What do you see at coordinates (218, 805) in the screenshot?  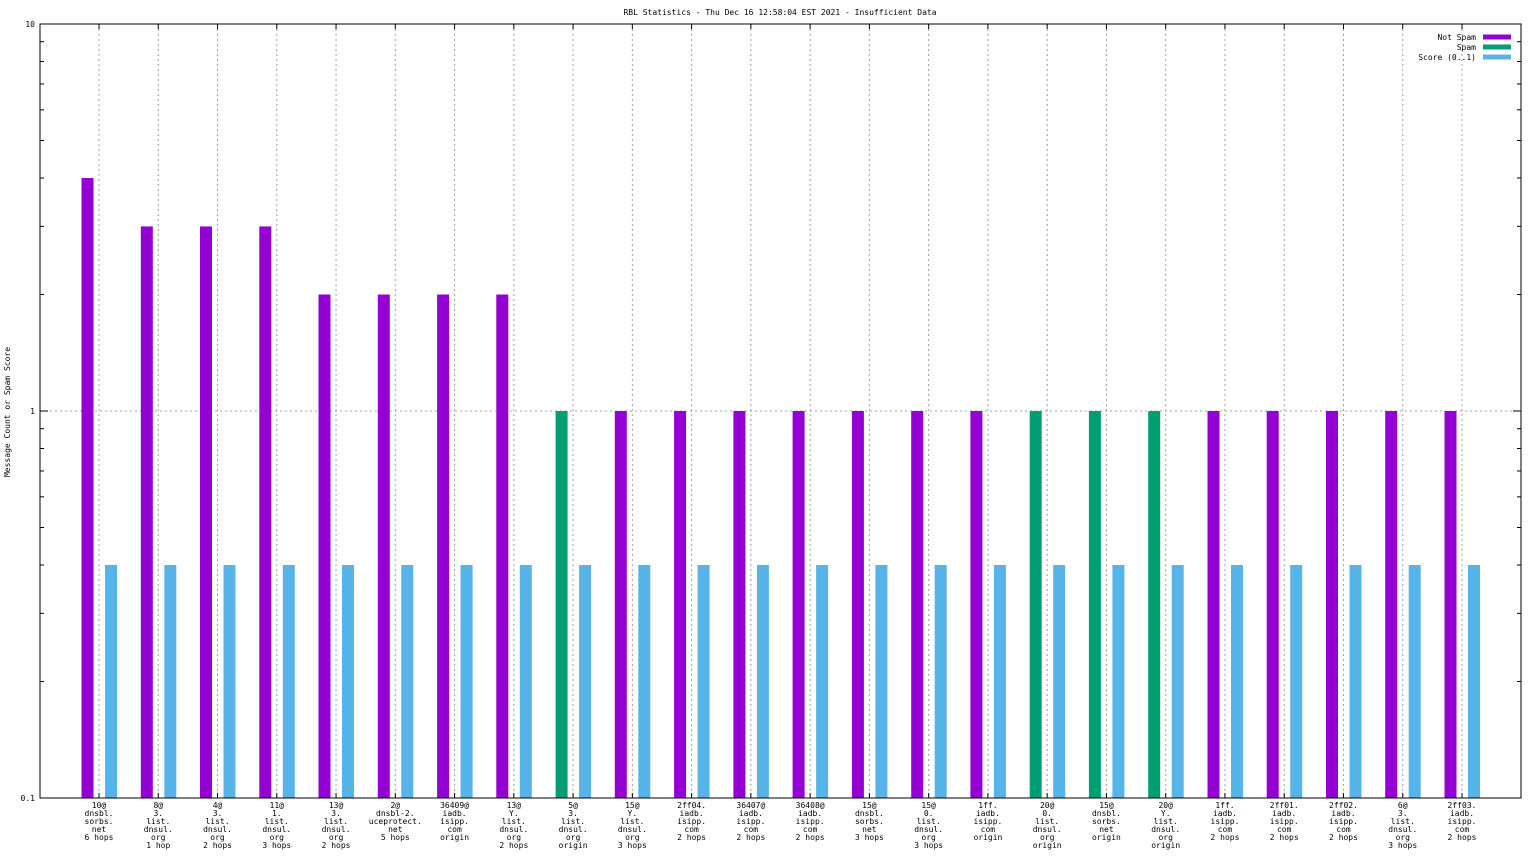 I see `x-tick-label-line: 4@` at bounding box center [218, 805].